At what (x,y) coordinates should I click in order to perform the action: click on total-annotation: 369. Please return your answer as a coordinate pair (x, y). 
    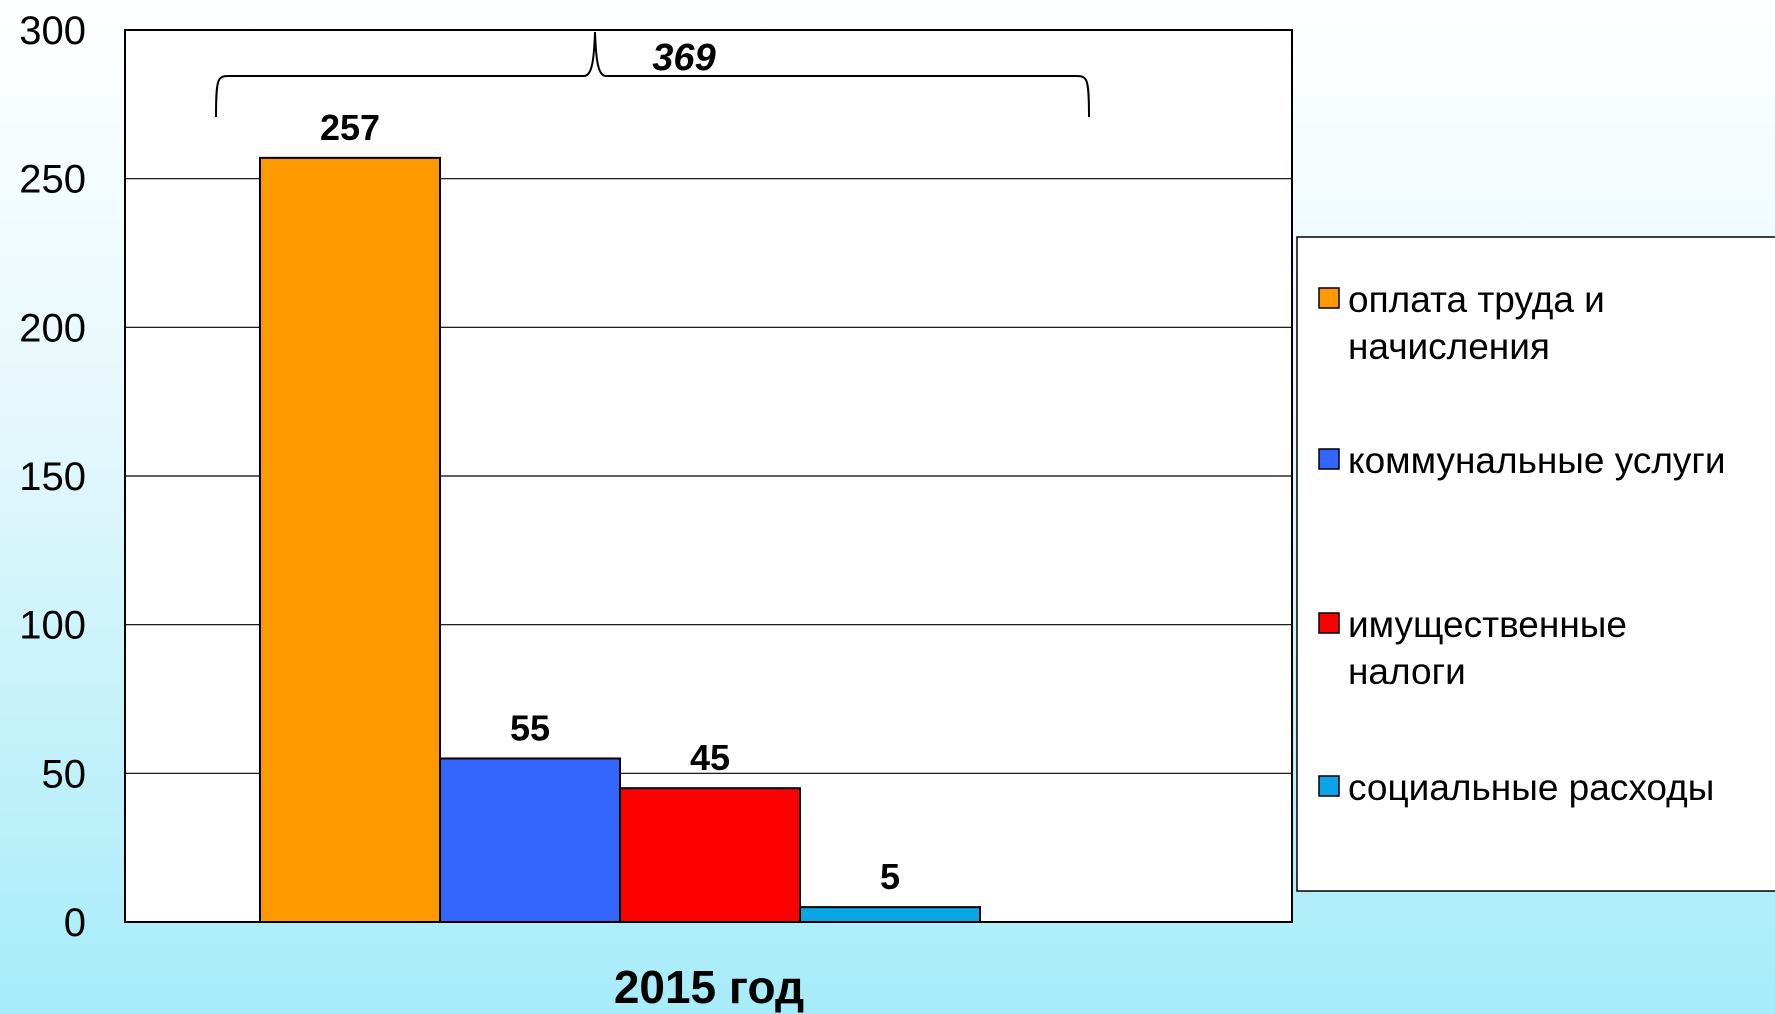
    Looking at the image, I should click on (683, 58).